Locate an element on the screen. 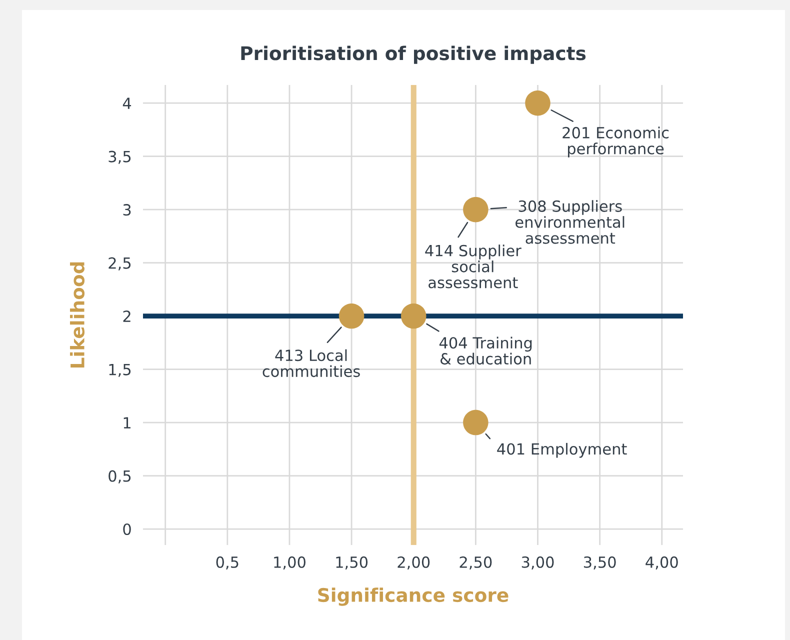 The width and height of the screenshot is (790, 640). y-tick-label: 2 is located at coordinates (126, 316).